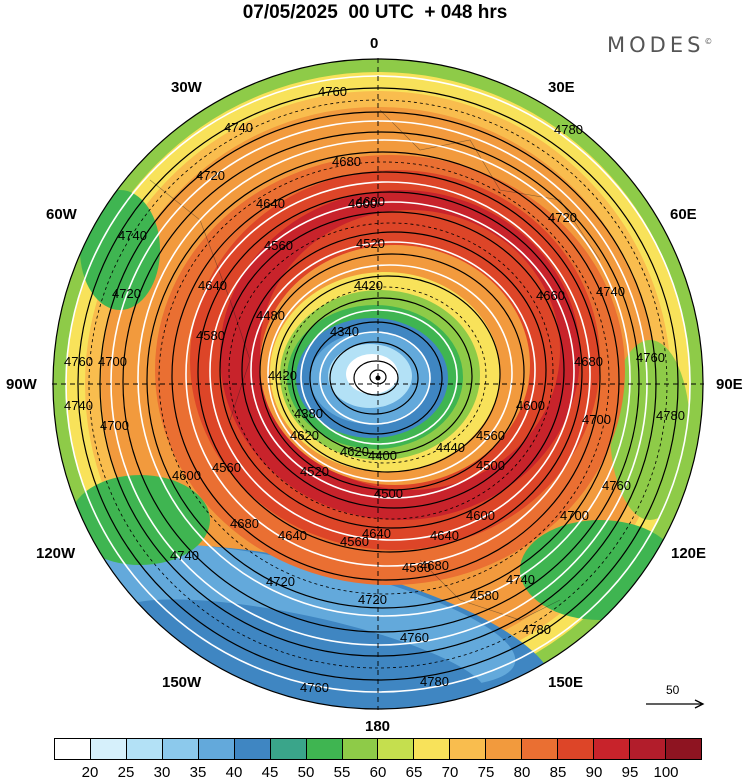  What do you see at coordinates (270, 315) in the screenshot?
I see `contour-label: 4480` at bounding box center [270, 315].